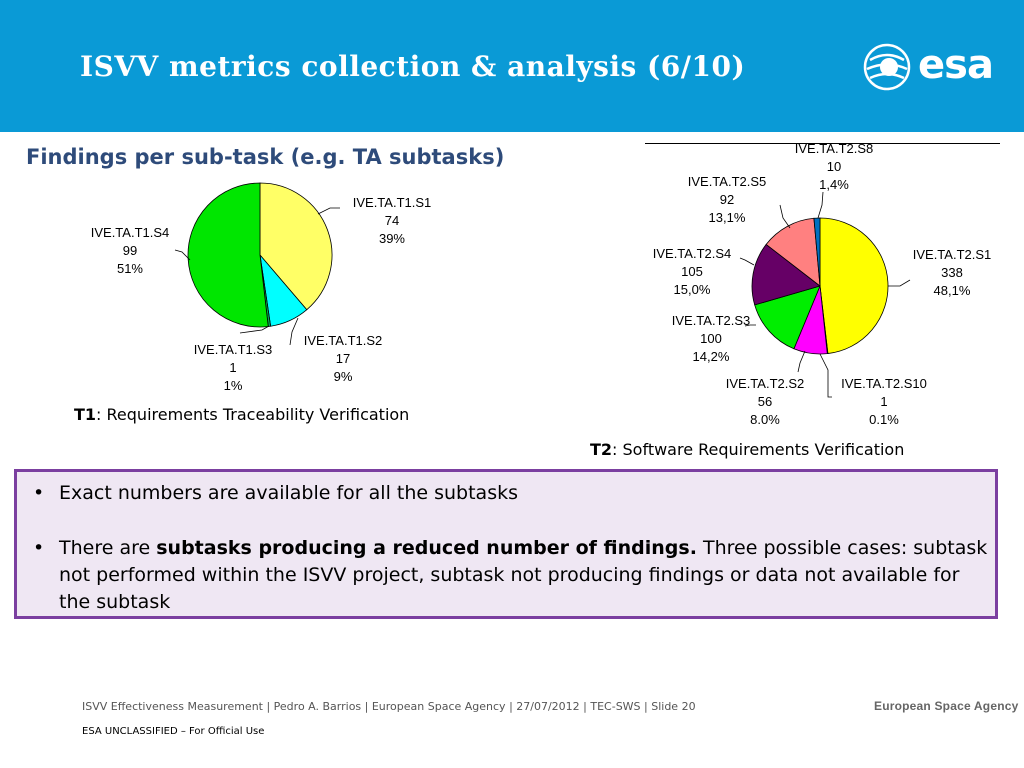 The height and width of the screenshot is (768, 1024). I want to click on pie2-label-s10-pct: 0.1%, so click(884, 419).